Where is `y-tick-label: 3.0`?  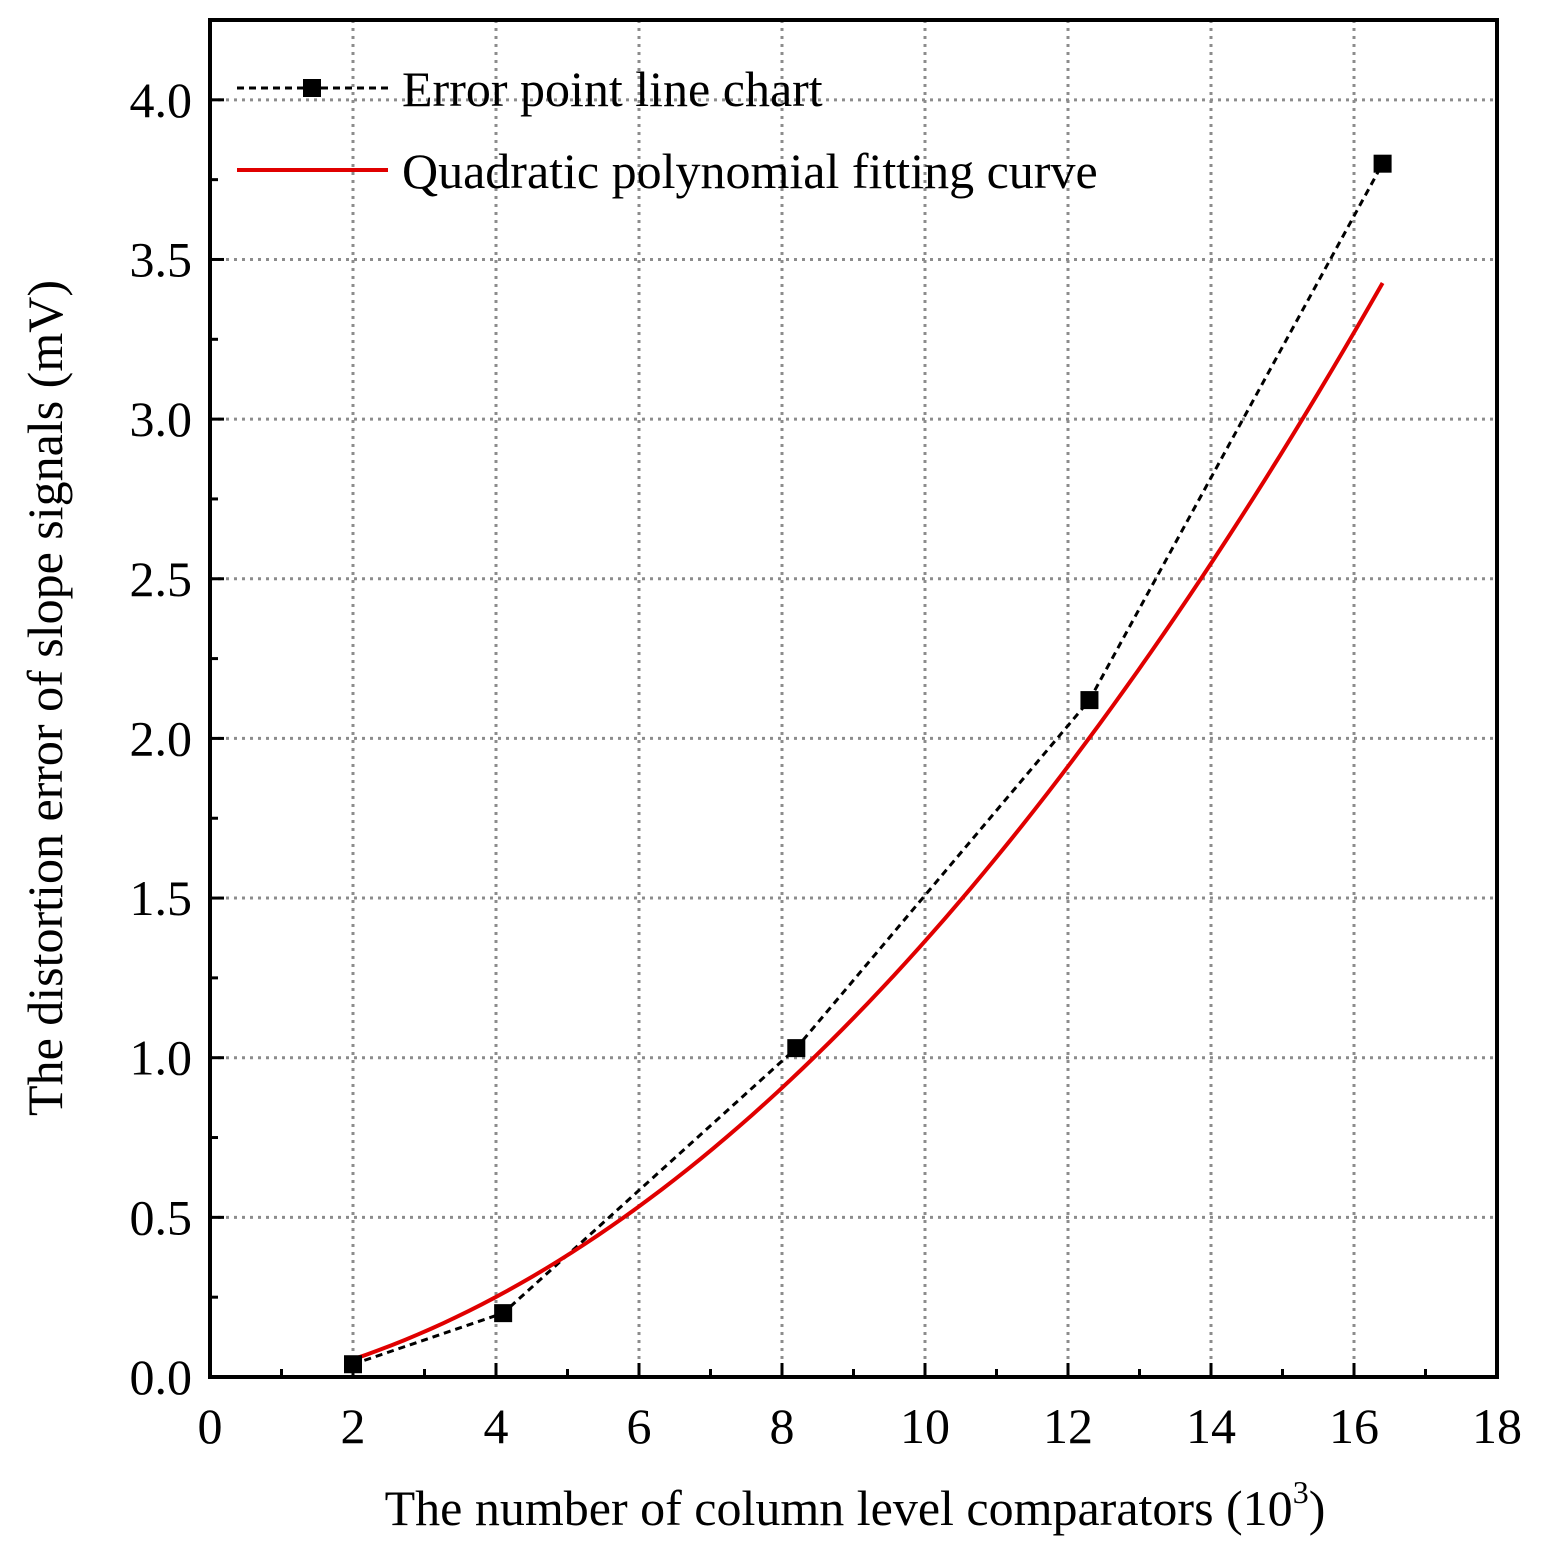
y-tick-label: 3.0 is located at coordinates (161, 419).